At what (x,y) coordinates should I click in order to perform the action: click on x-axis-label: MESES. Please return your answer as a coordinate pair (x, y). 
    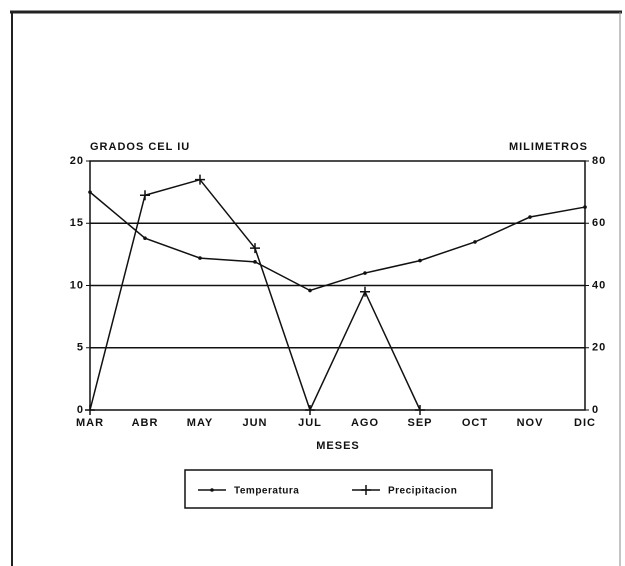
    Looking at the image, I should click on (338, 446).